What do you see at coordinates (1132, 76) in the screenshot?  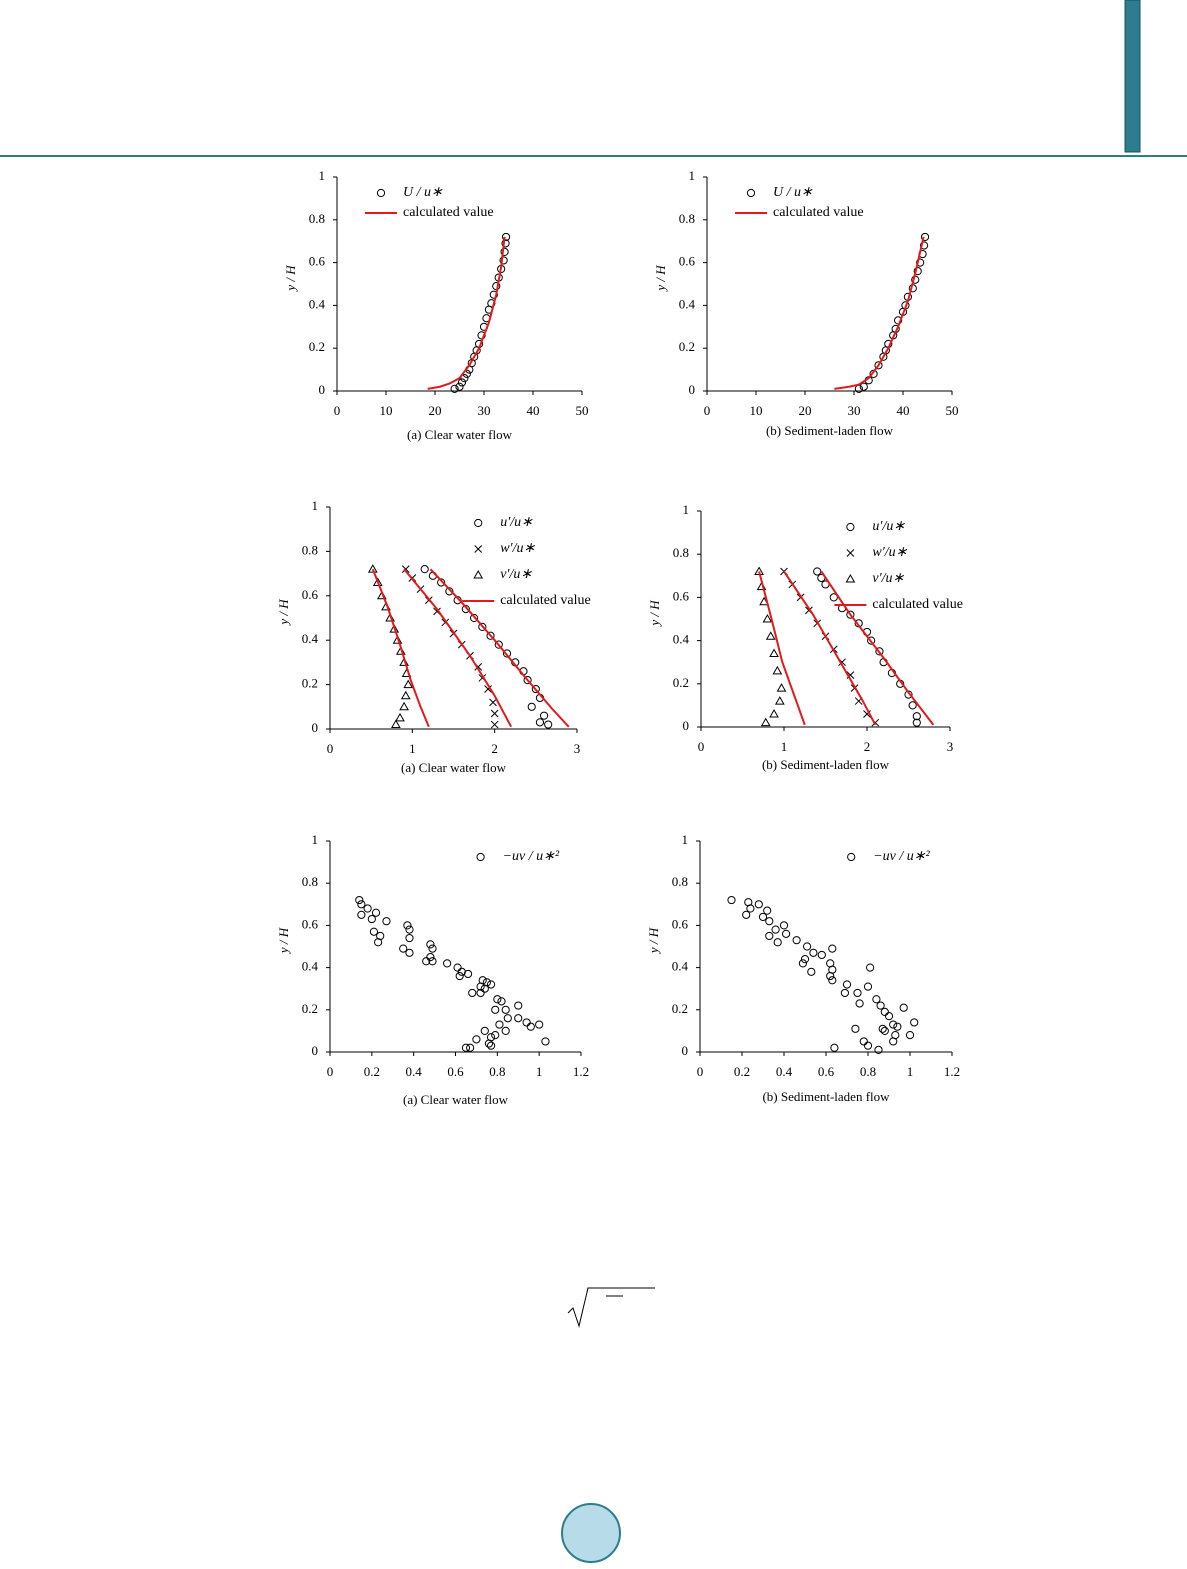 I see `header-bar` at bounding box center [1132, 76].